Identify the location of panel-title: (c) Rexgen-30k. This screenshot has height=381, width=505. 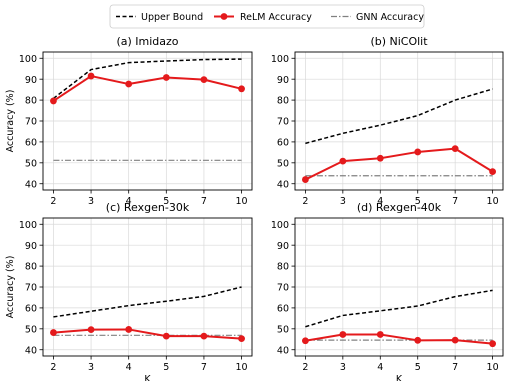
(148, 207).